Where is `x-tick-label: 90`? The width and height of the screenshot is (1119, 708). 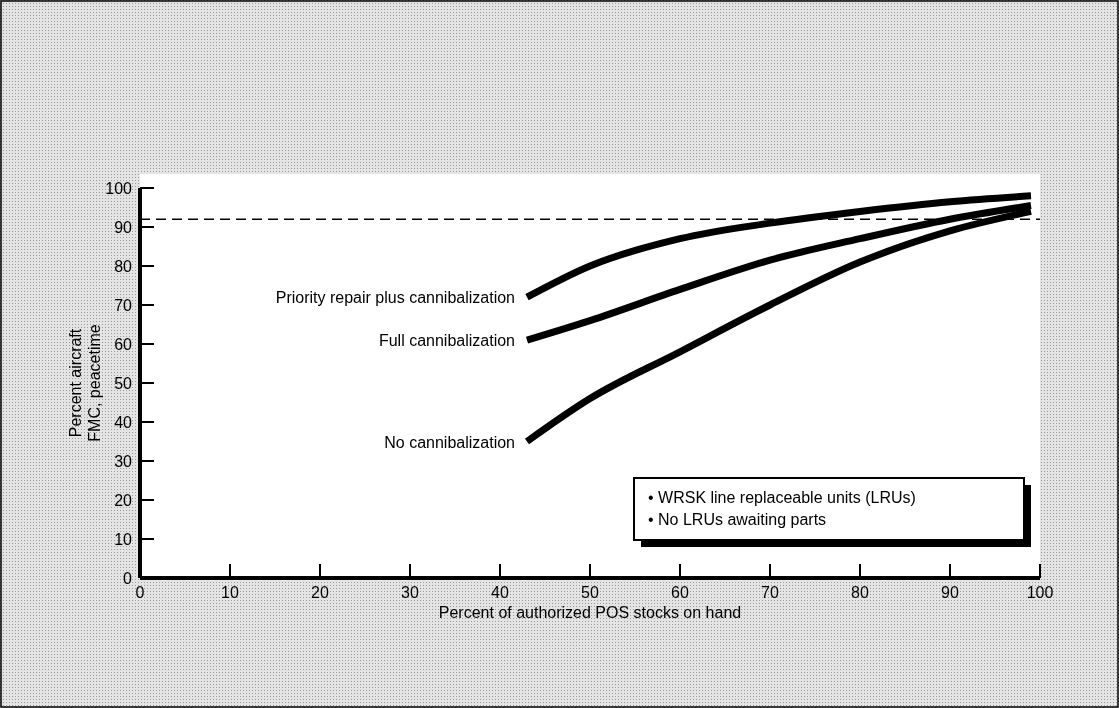
x-tick-label: 90 is located at coordinates (950, 592).